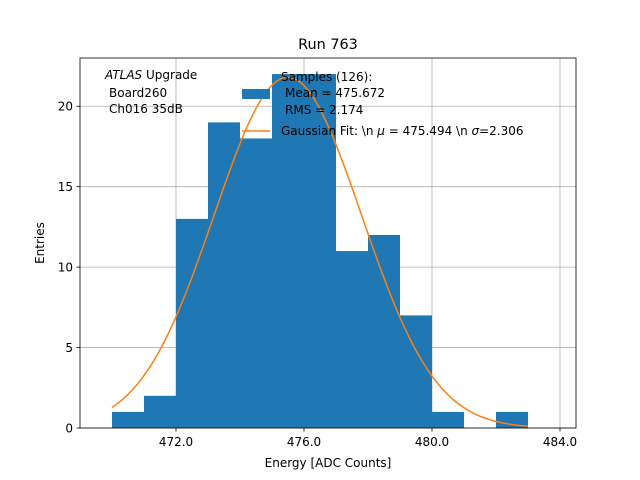 This screenshot has height=480, width=640. Describe the element at coordinates (65, 187) in the screenshot. I see `y-tick-label: 15` at that location.